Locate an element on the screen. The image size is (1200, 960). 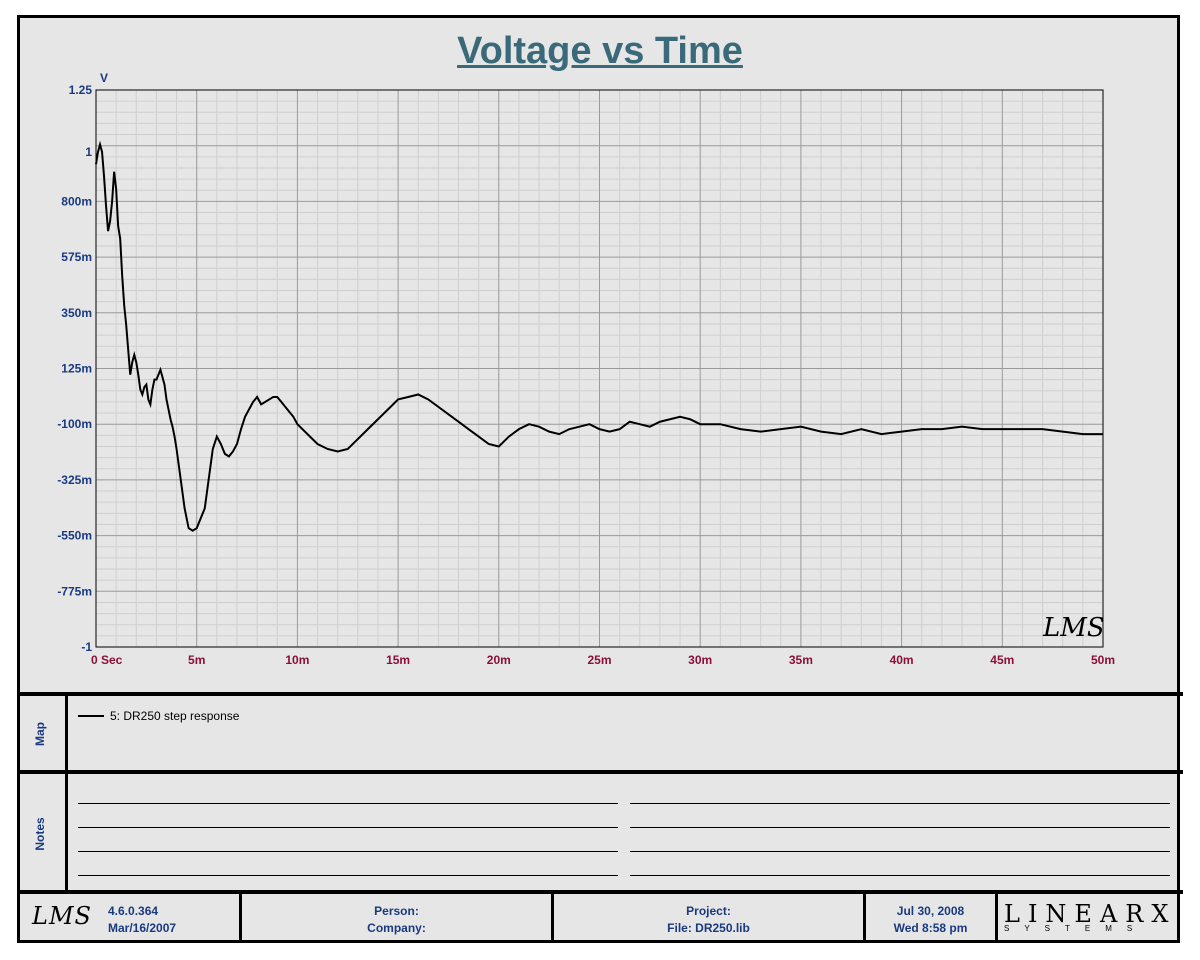
plot-logo: LMS is located at coordinates (1073, 628).